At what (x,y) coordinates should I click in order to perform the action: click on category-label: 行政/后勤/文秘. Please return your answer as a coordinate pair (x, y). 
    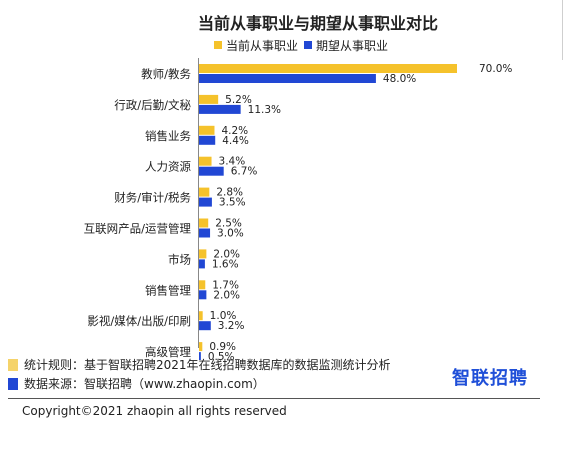
    Looking at the image, I should click on (152, 105).